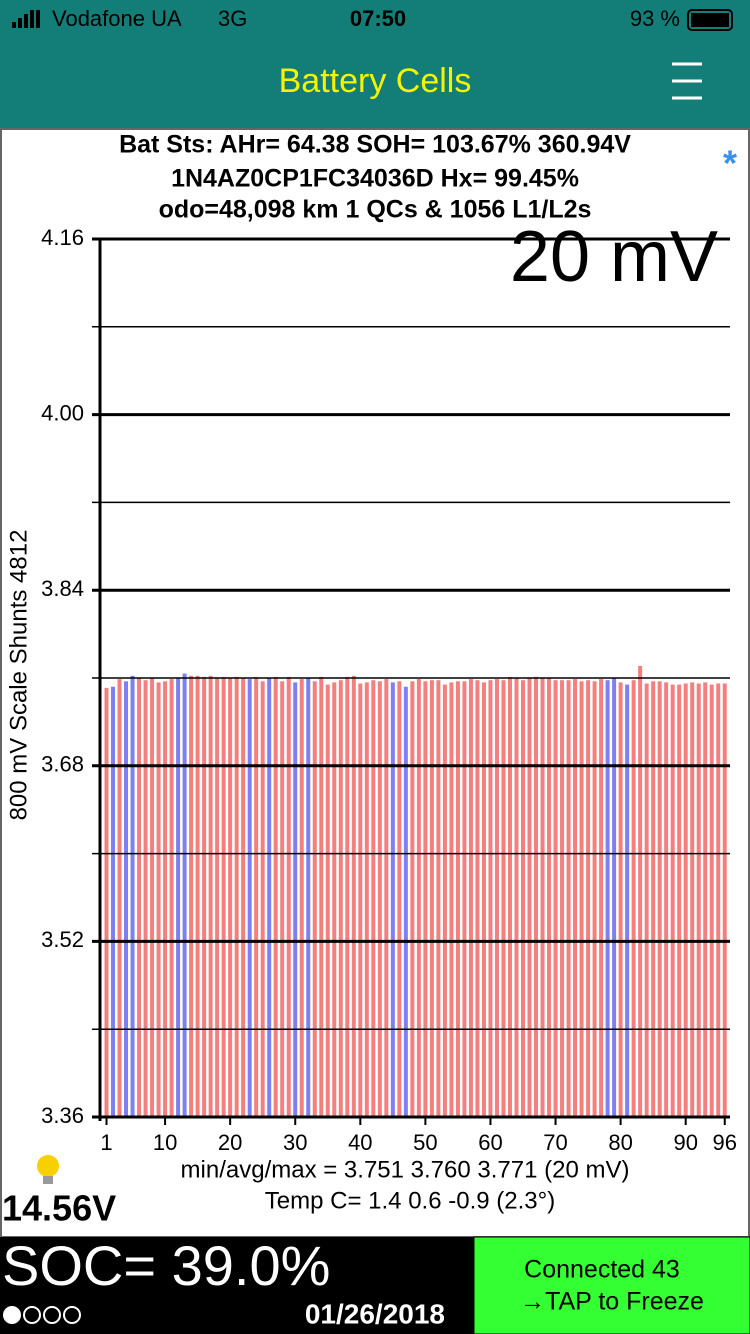 Image resolution: width=750 pixels, height=1334 pixels. What do you see at coordinates (59, 1208) in the screenshot?
I see `aux-voltage: 14.56V` at bounding box center [59, 1208].